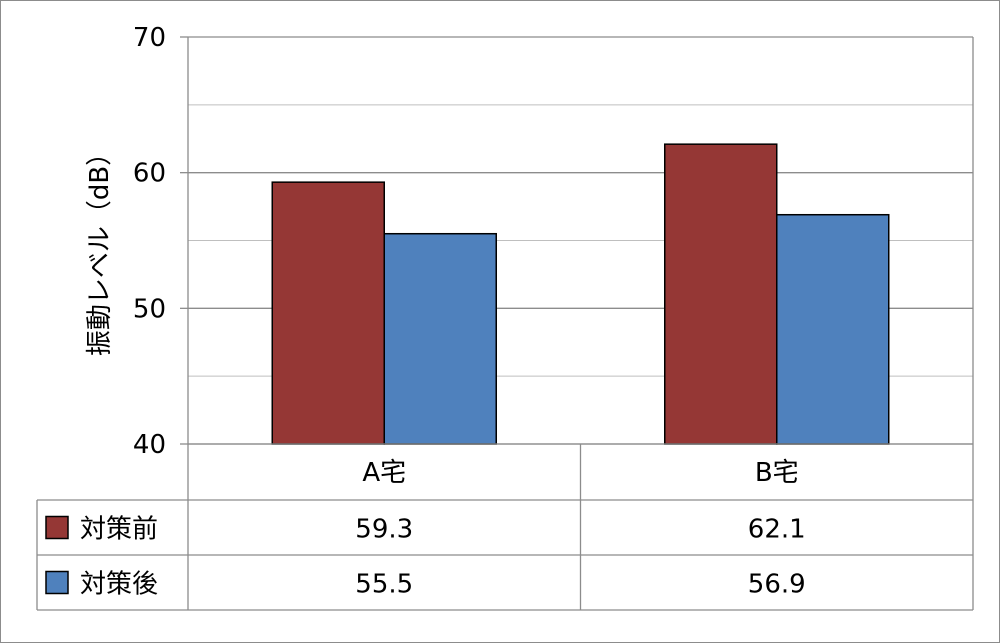 The width and height of the screenshot is (1000, 643). What do you see at coordinates (440, 338) in the screenshot?
I see `bar-after-a` at bounding box center [440, 338].